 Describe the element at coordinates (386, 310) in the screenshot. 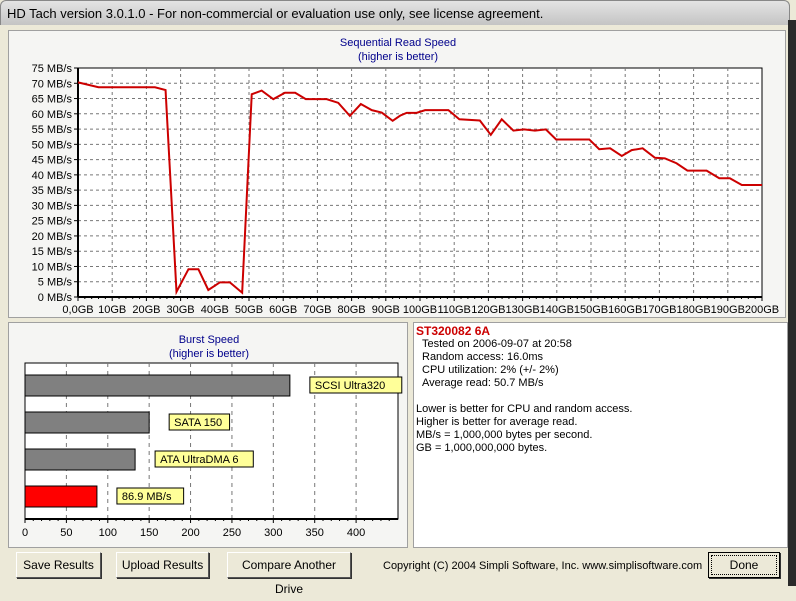

I see `x-tick-label: 90GB` at that location.